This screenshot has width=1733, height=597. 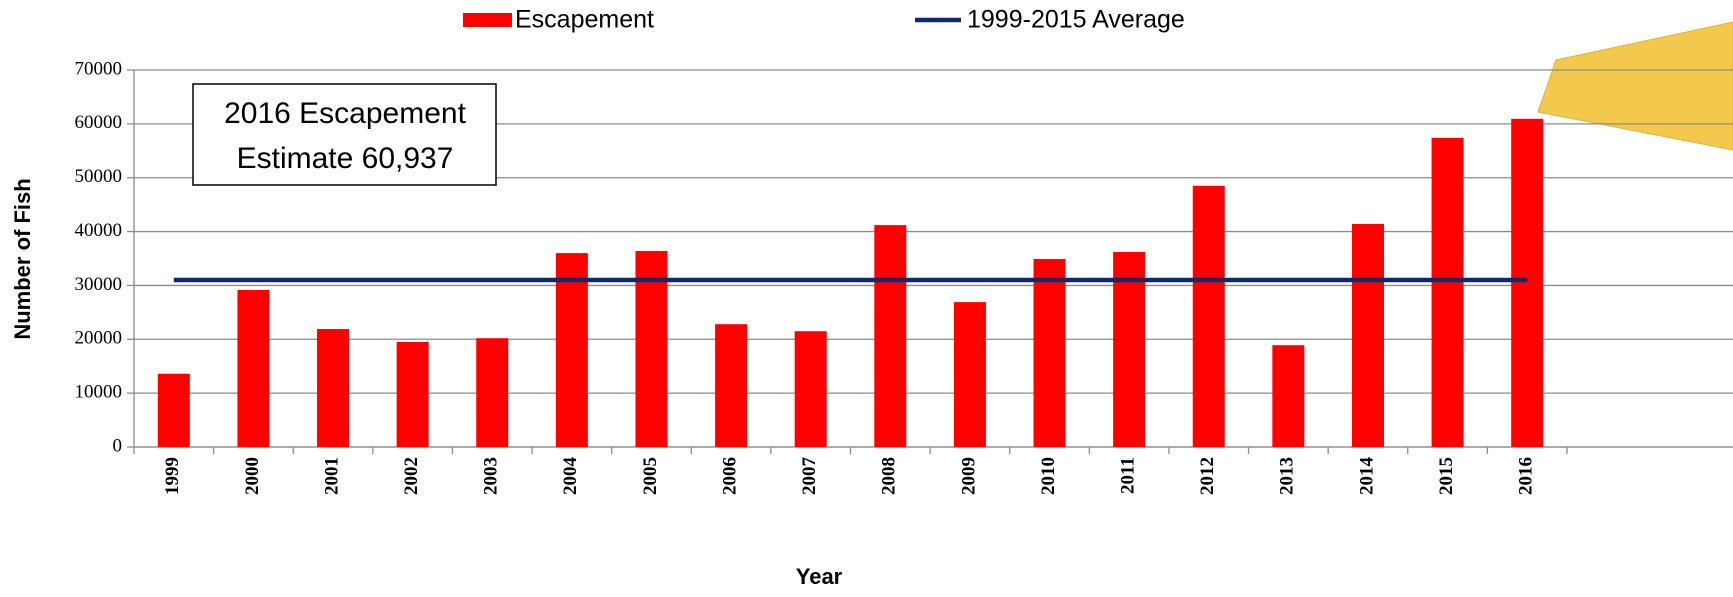 What do you see at coordinates (99, 230) in the screenshot?
I see `y-tick-label: 40000` at bounding box center [99, 230].